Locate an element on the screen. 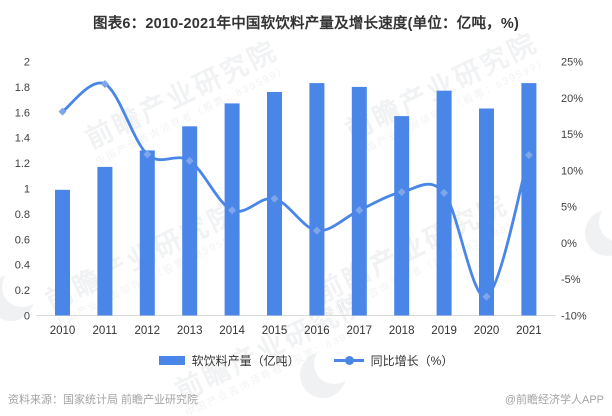 The height and width of the screenshot is (416, 612). x-axis-label: 2019 is located at coordinates (444, 331).